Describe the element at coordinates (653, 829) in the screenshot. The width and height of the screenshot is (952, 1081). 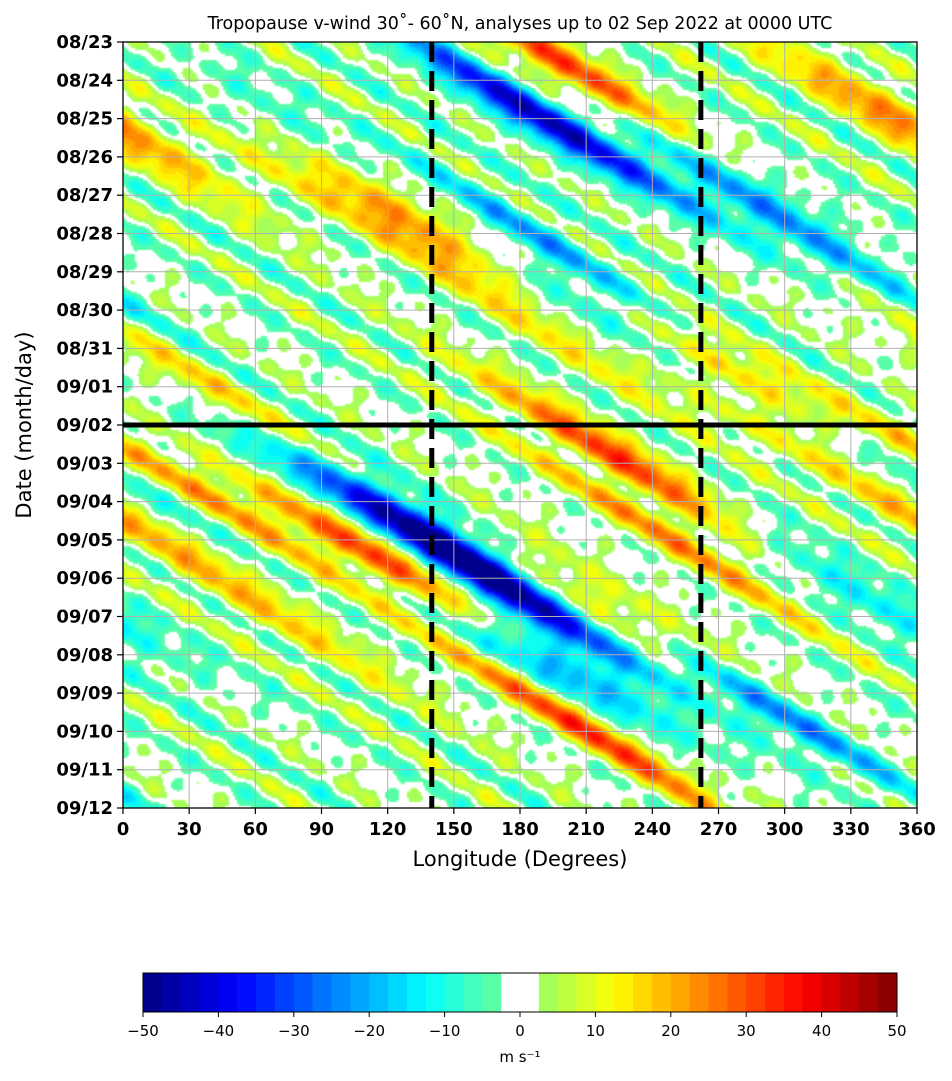
I see `x-tick-label: 240` at that location.